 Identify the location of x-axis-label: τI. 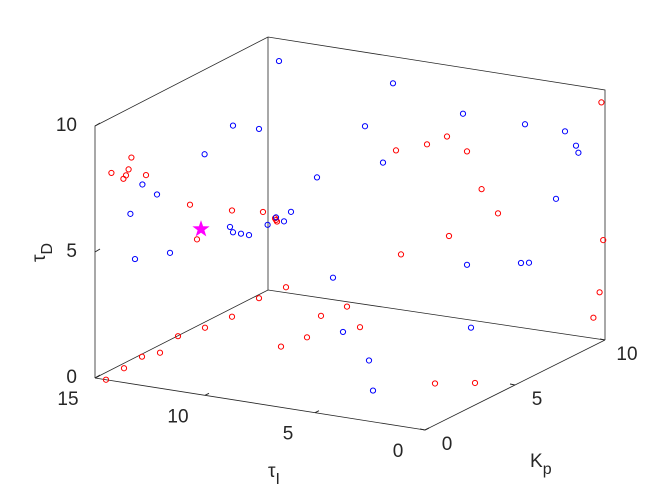
(274, 474).